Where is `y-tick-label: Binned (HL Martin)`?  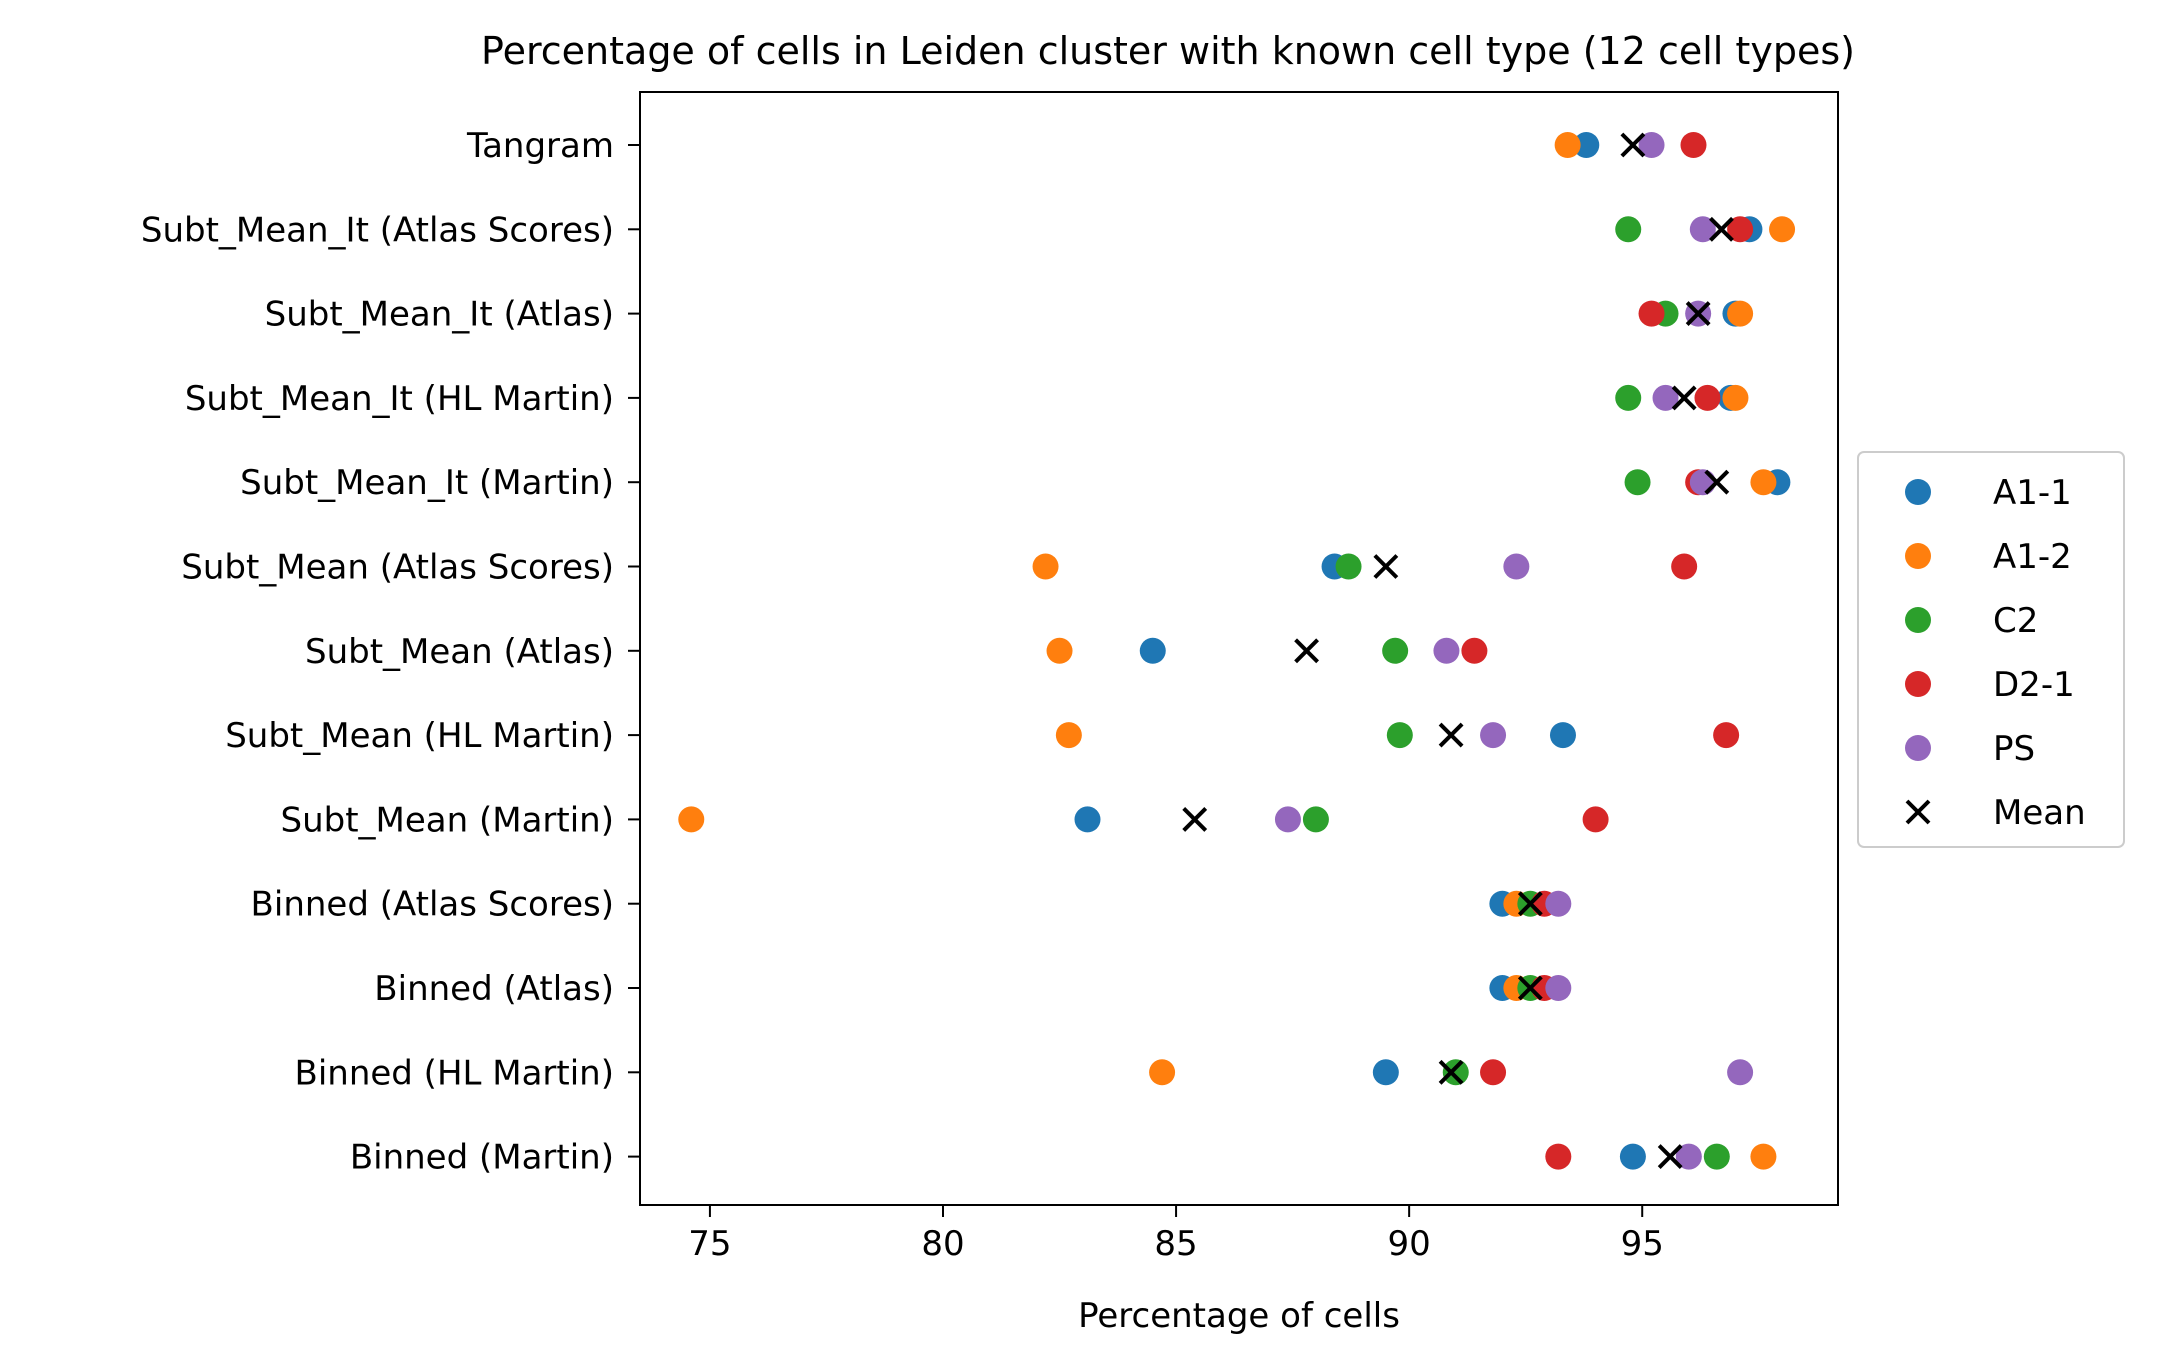 y-tick-label: Binned (HL Martin) is located at coordinates (455, 1073).